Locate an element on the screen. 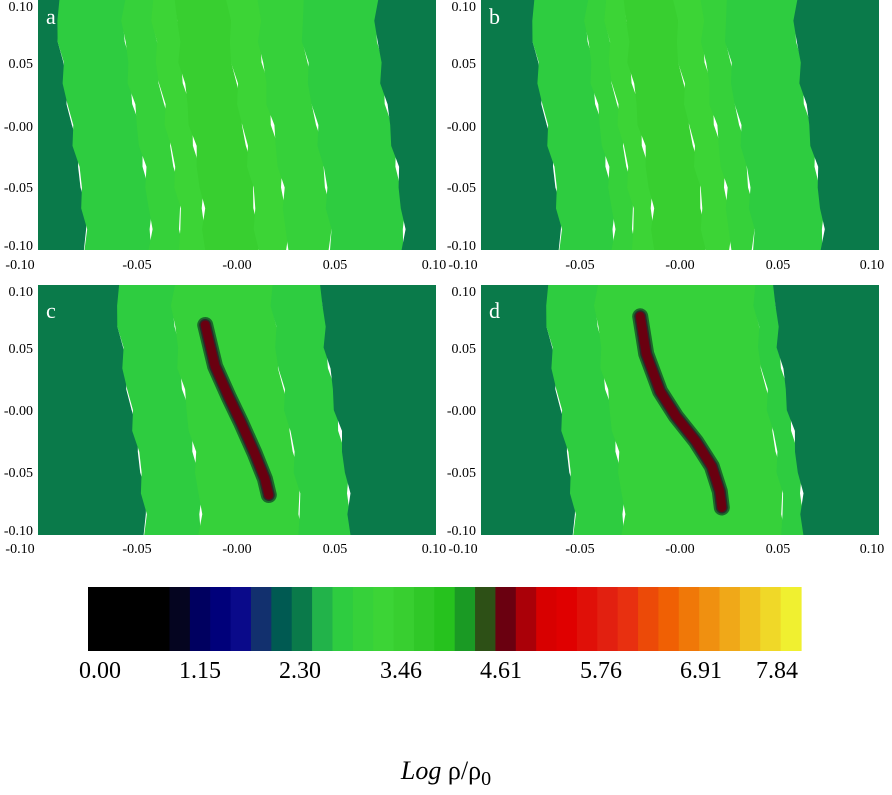  colorbar-tick: 2.30 is located at coordinates (300, 671).